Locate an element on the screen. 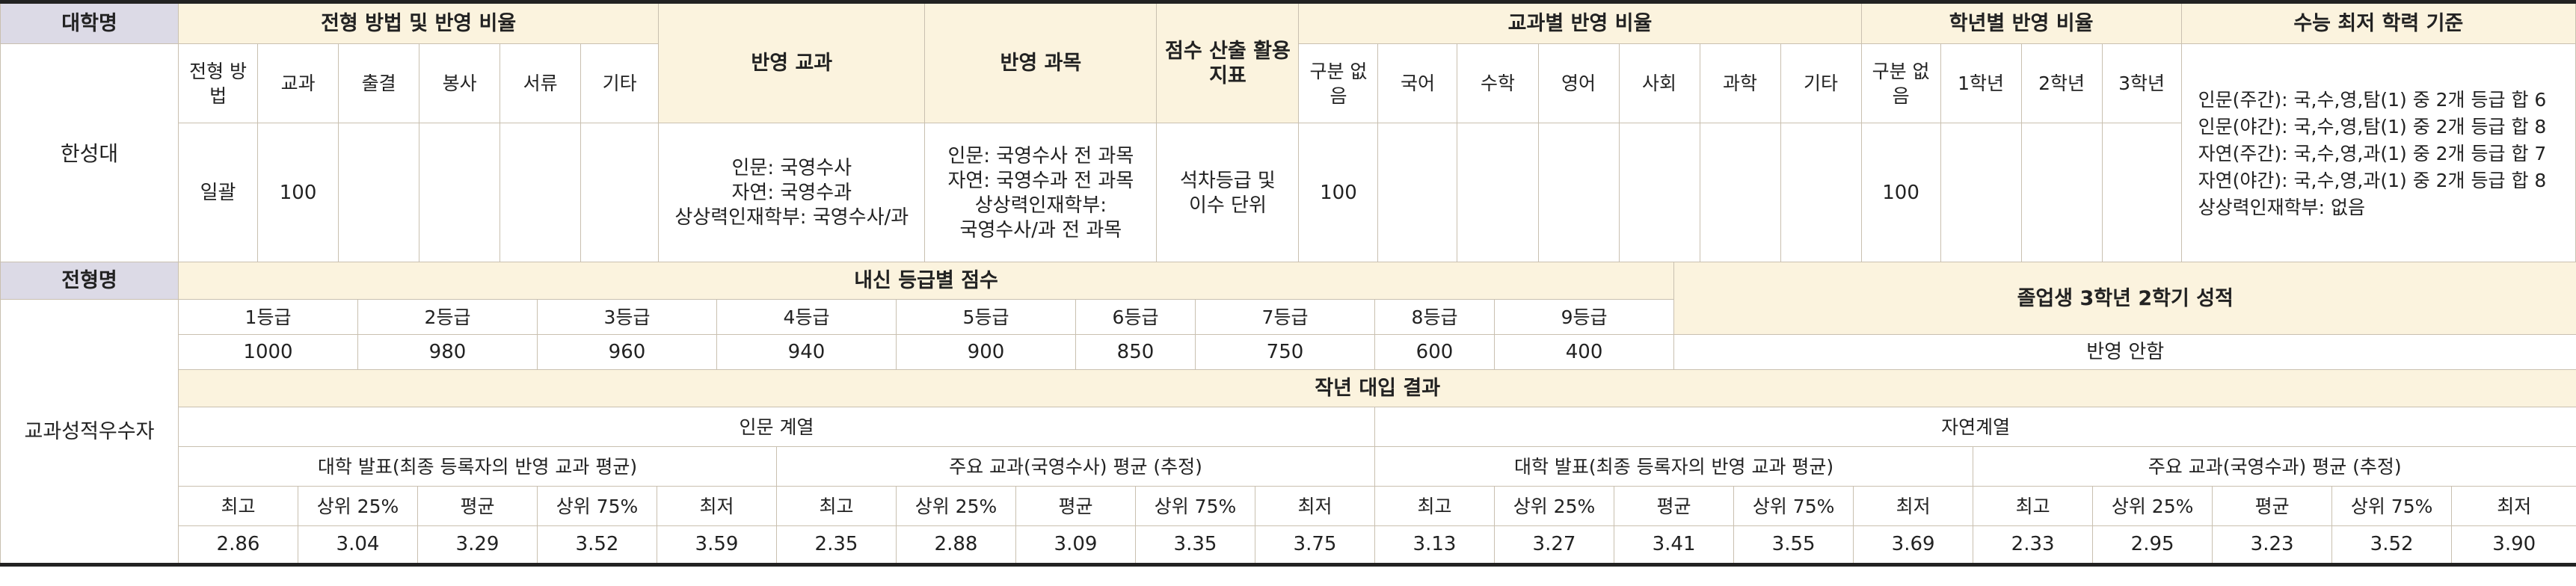 Image resolution: width=2576 pixels, height=586 pixels. method-group-header: 전형 방법 및 반영 비율 is located at coordinates (419, 22).